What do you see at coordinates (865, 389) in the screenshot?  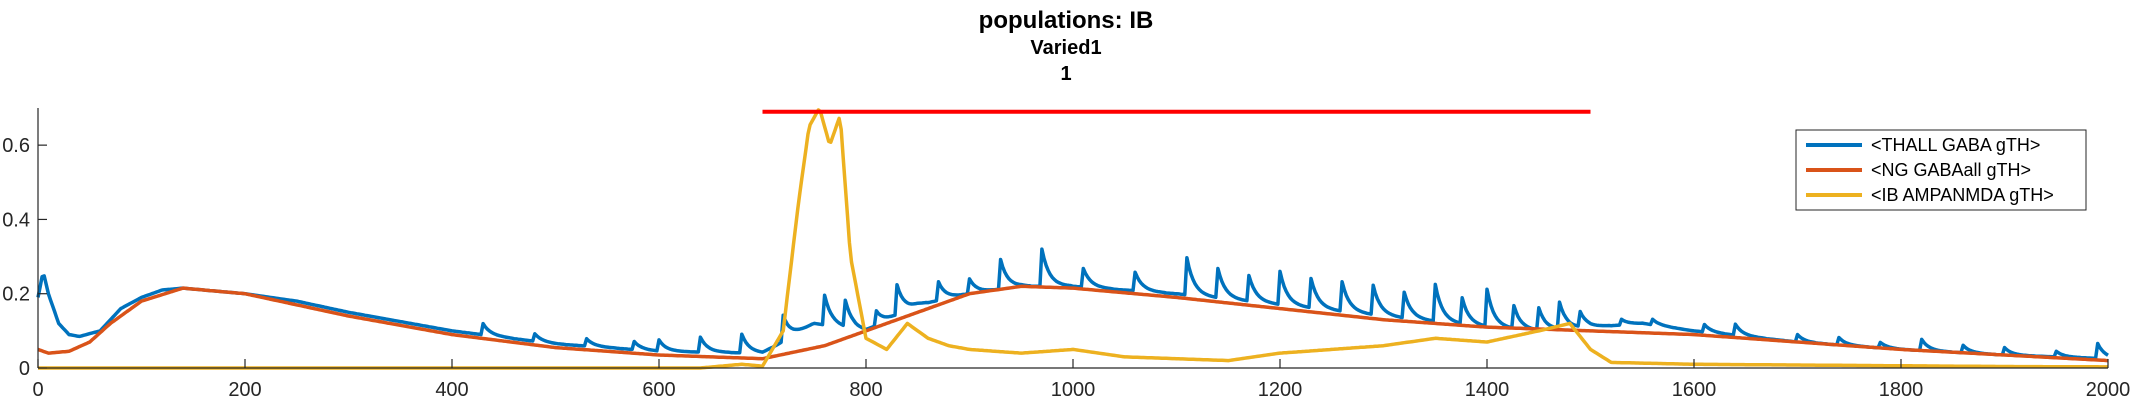 I see `x-tick-label: 800` at bounding box center [865, 389].